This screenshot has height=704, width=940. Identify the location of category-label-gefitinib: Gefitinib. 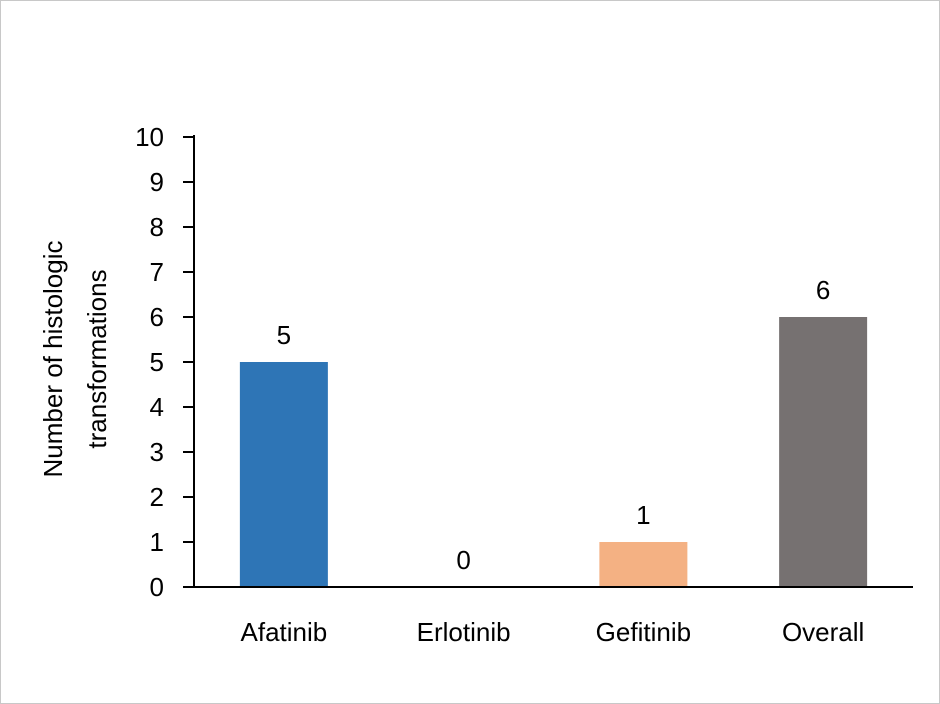
(643, 632).